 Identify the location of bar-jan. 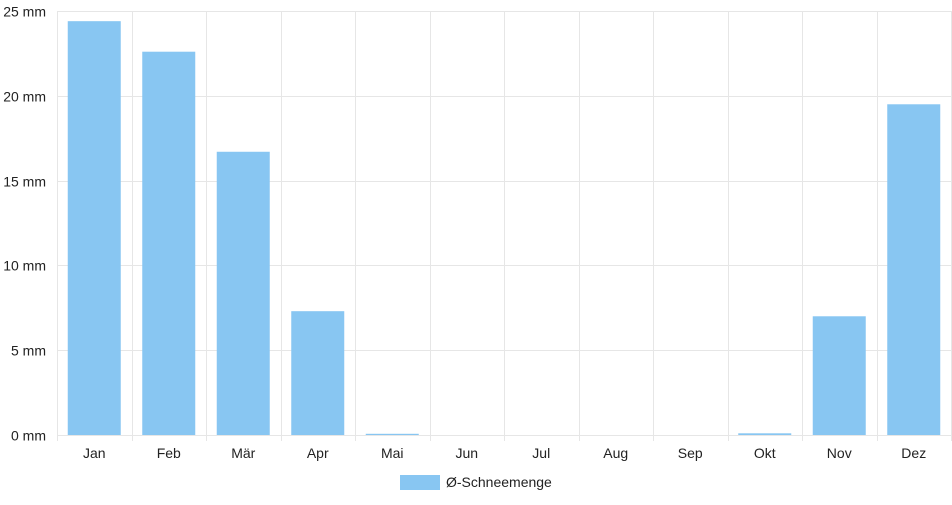
(94, 228).